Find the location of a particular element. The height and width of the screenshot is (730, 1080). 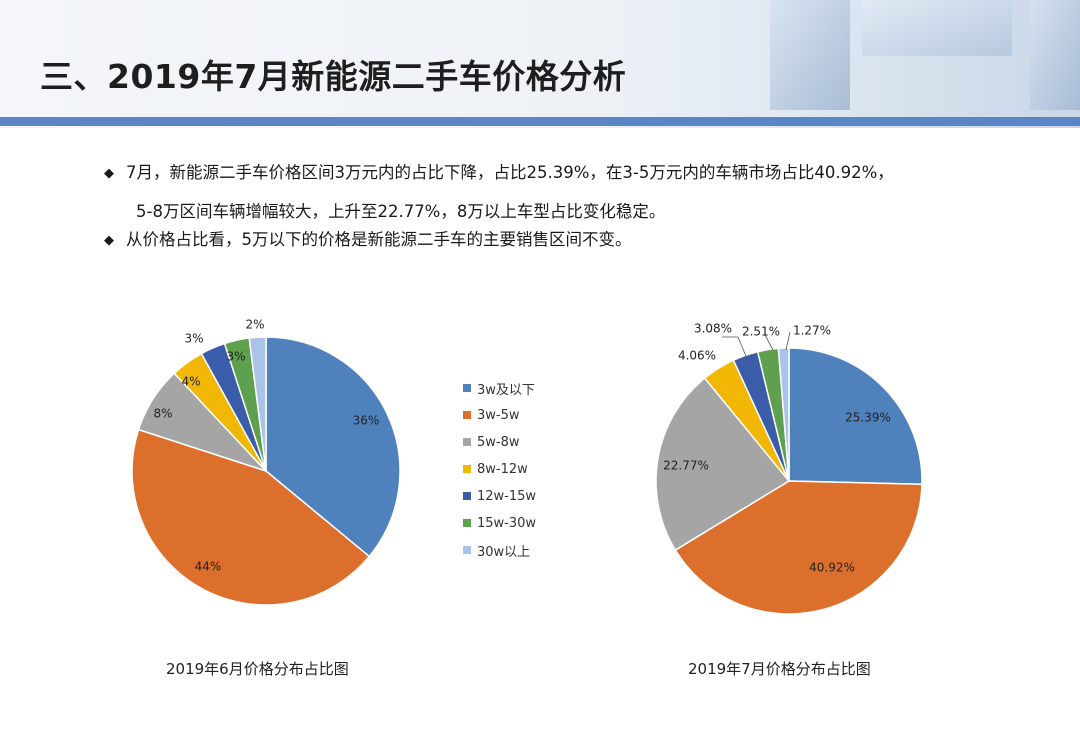

legend-item: 8w-12w is located at coordinates (499, 469).